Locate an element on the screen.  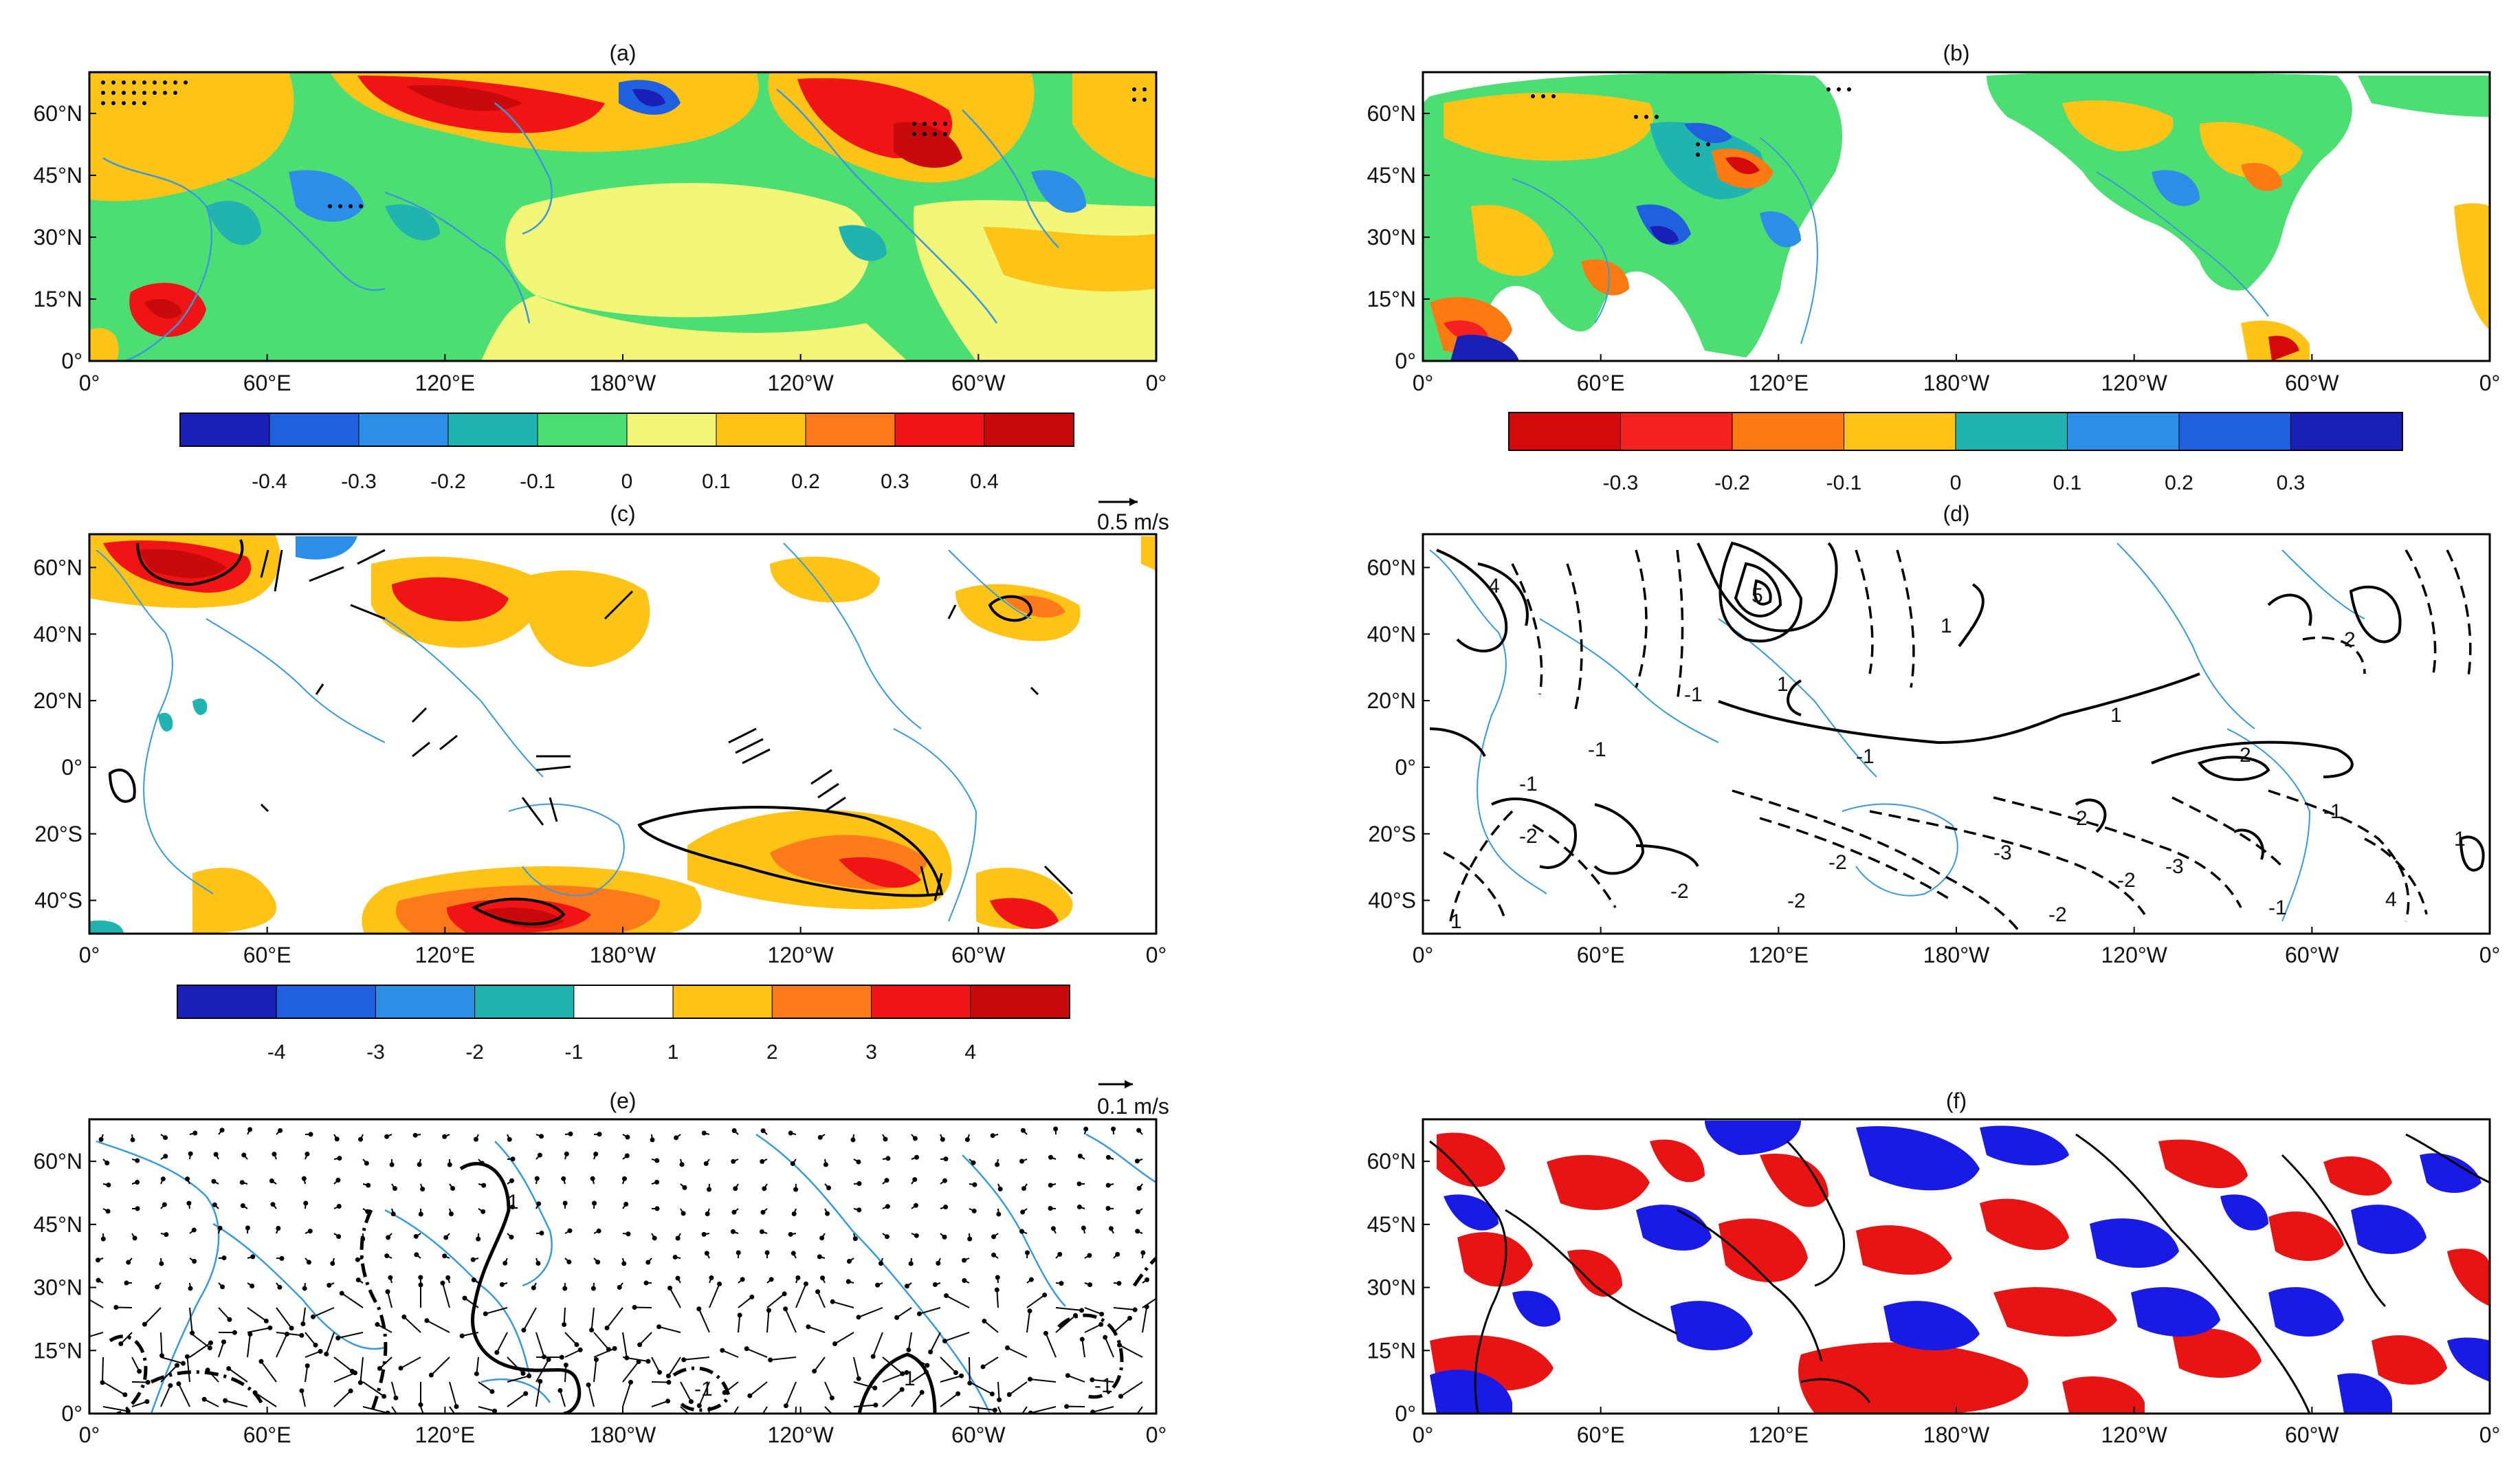
lon-tick-label: 120°W is located at coordinates (800, 1434).